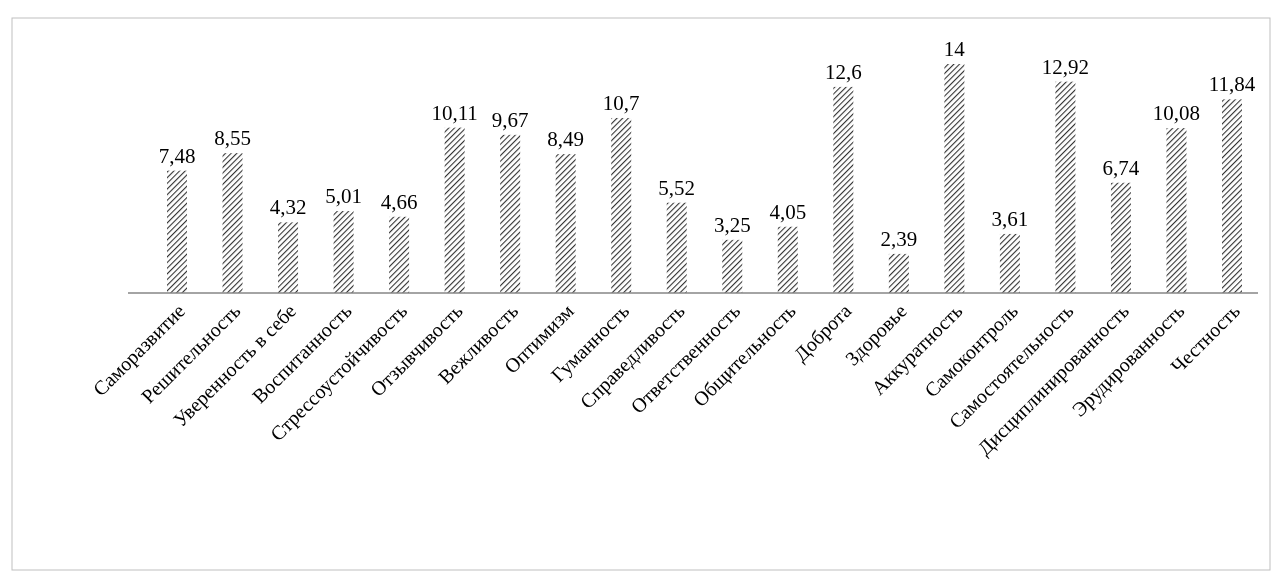 The image size is (1282, 581). Describe the element at coordinates (399, 201) in the screenshot. I see `data-label: 4,66` at that location.